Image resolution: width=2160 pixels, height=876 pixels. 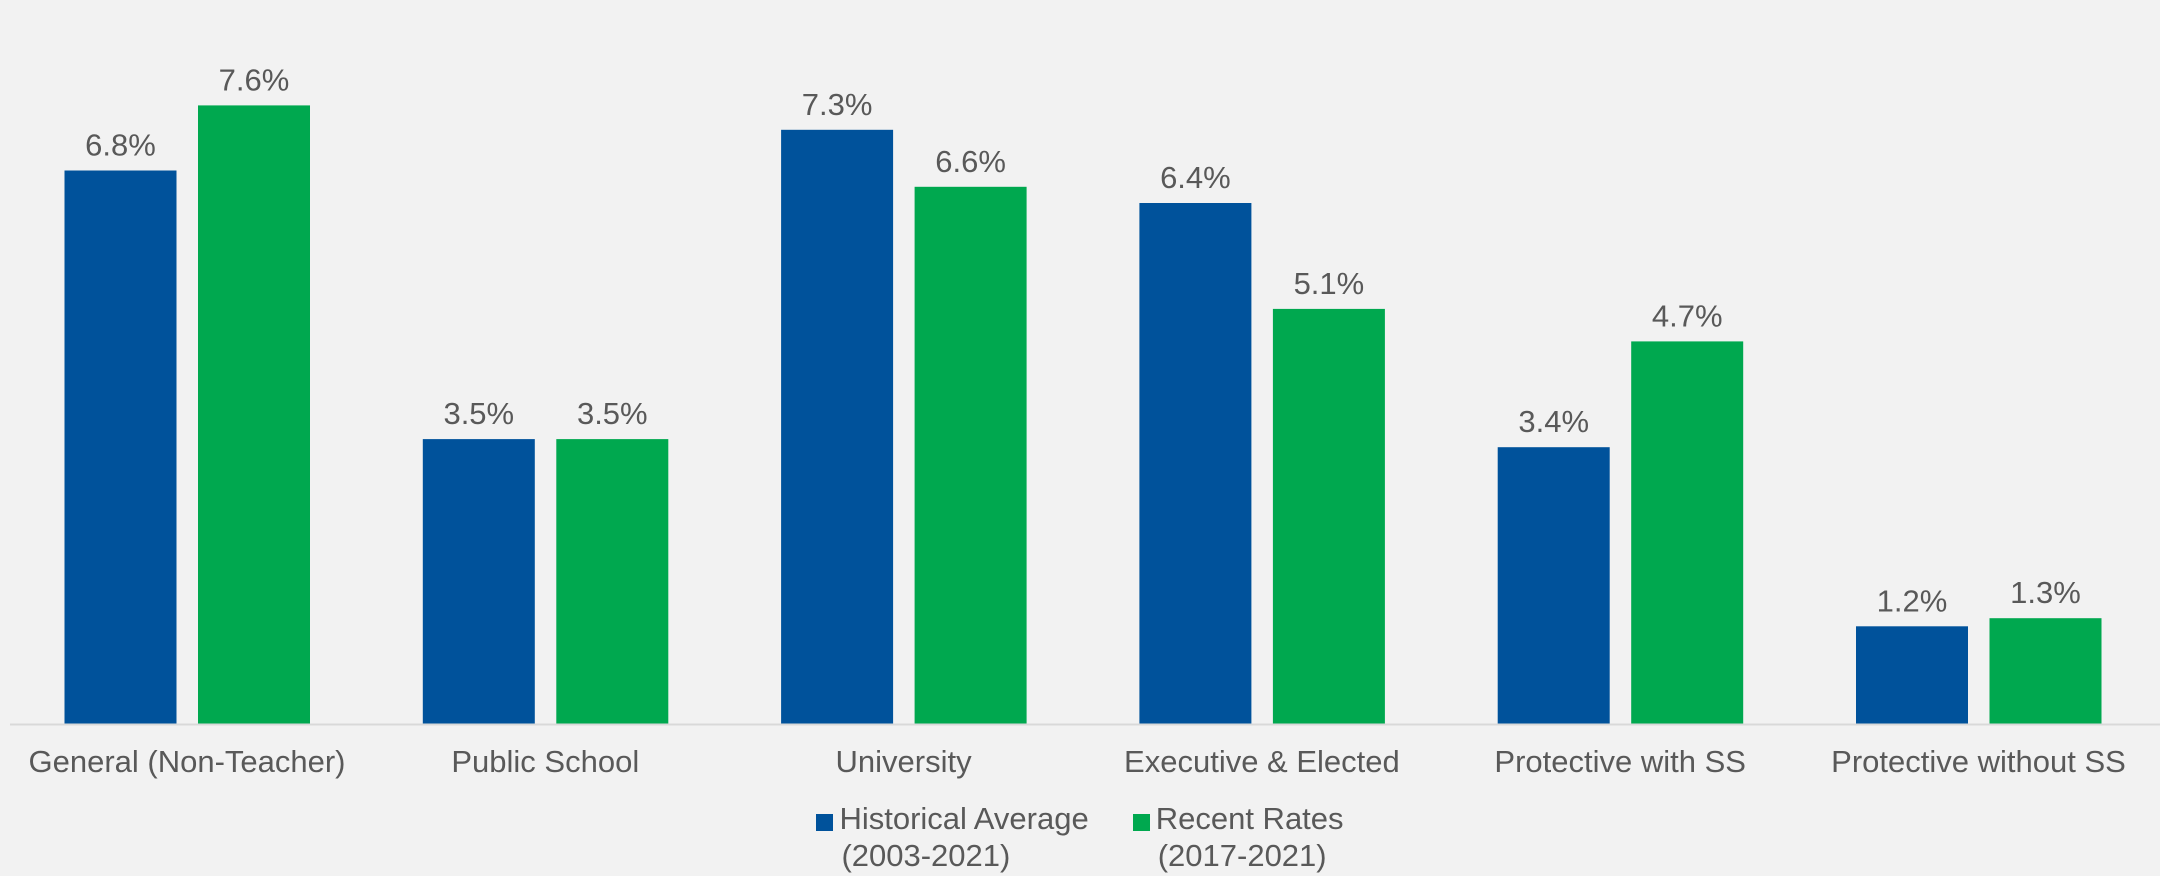 I want to click on category-label-protective-with-ss: Protective with SS, so click(x=1620, y=761).